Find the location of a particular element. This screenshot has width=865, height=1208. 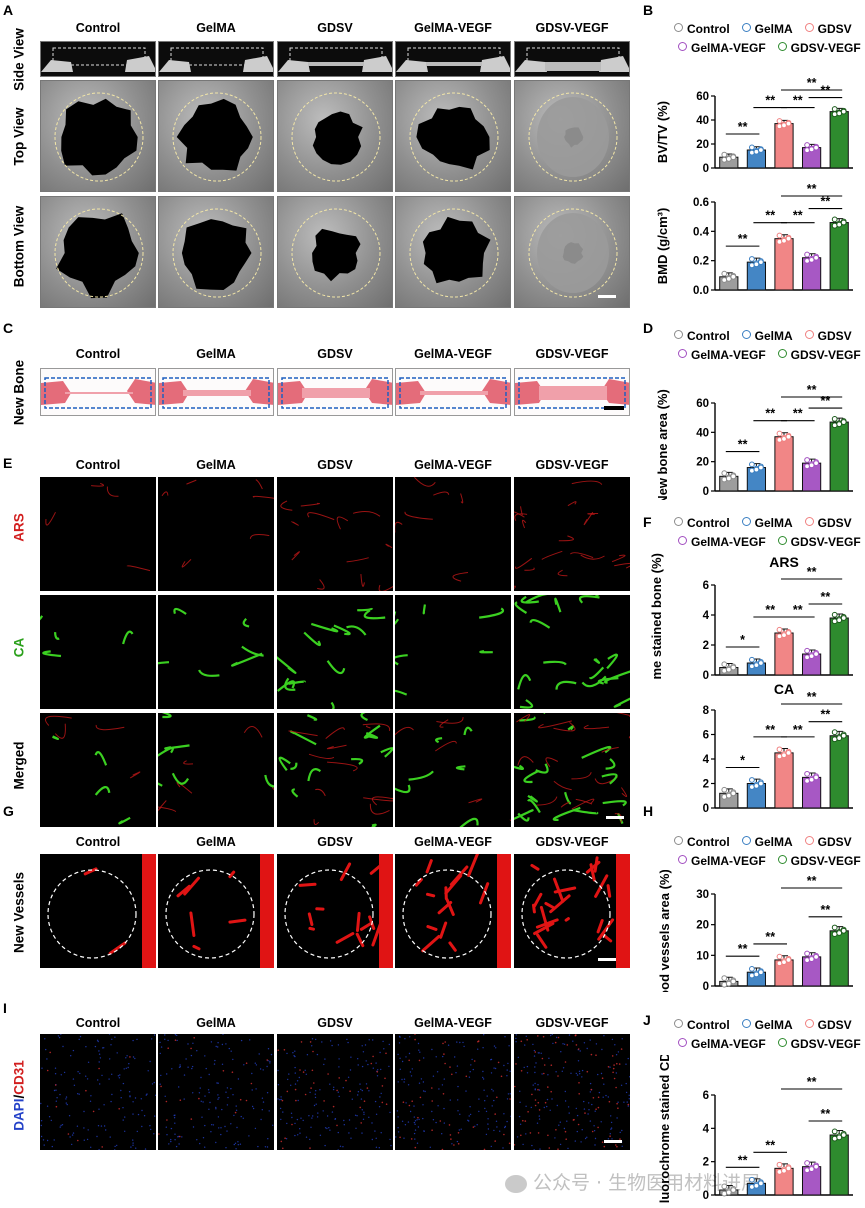

dapi-label: DAPI is located at coordinates (19, 1114).